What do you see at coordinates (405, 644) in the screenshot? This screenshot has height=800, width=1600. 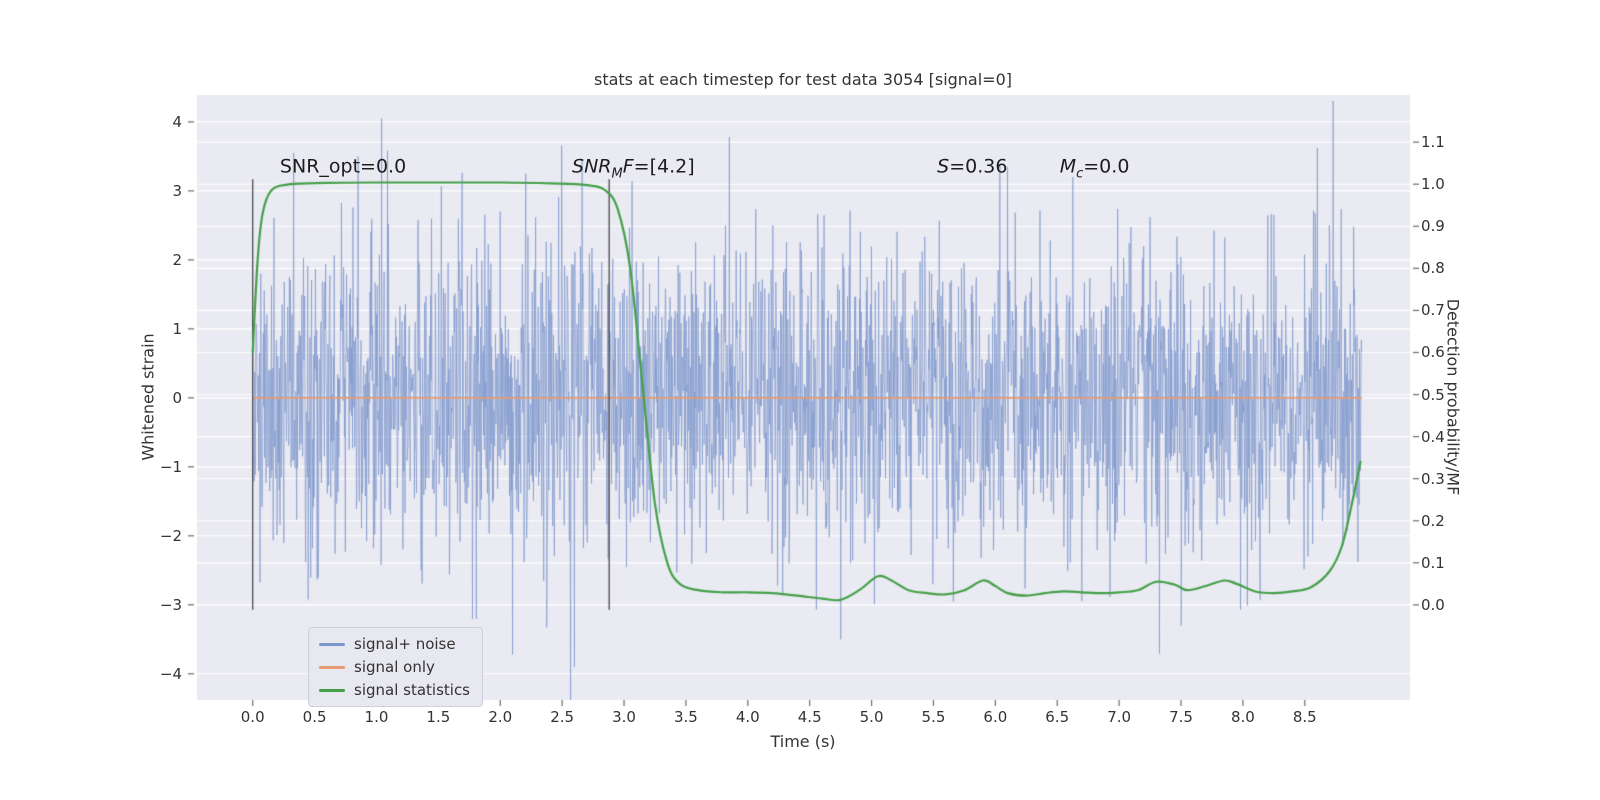 I see `legend-label: signal+ noise` at bounding box center [405, 644].